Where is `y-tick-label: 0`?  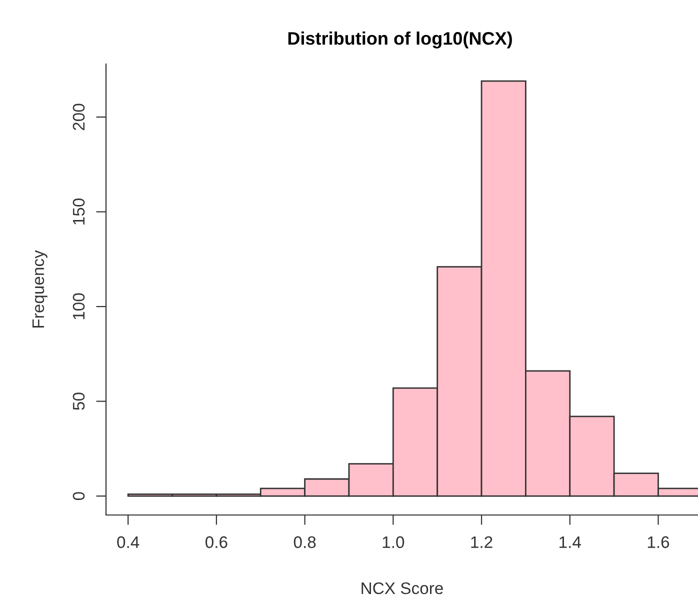
y-tick-label: 0 is located at coordinates (78, 496).